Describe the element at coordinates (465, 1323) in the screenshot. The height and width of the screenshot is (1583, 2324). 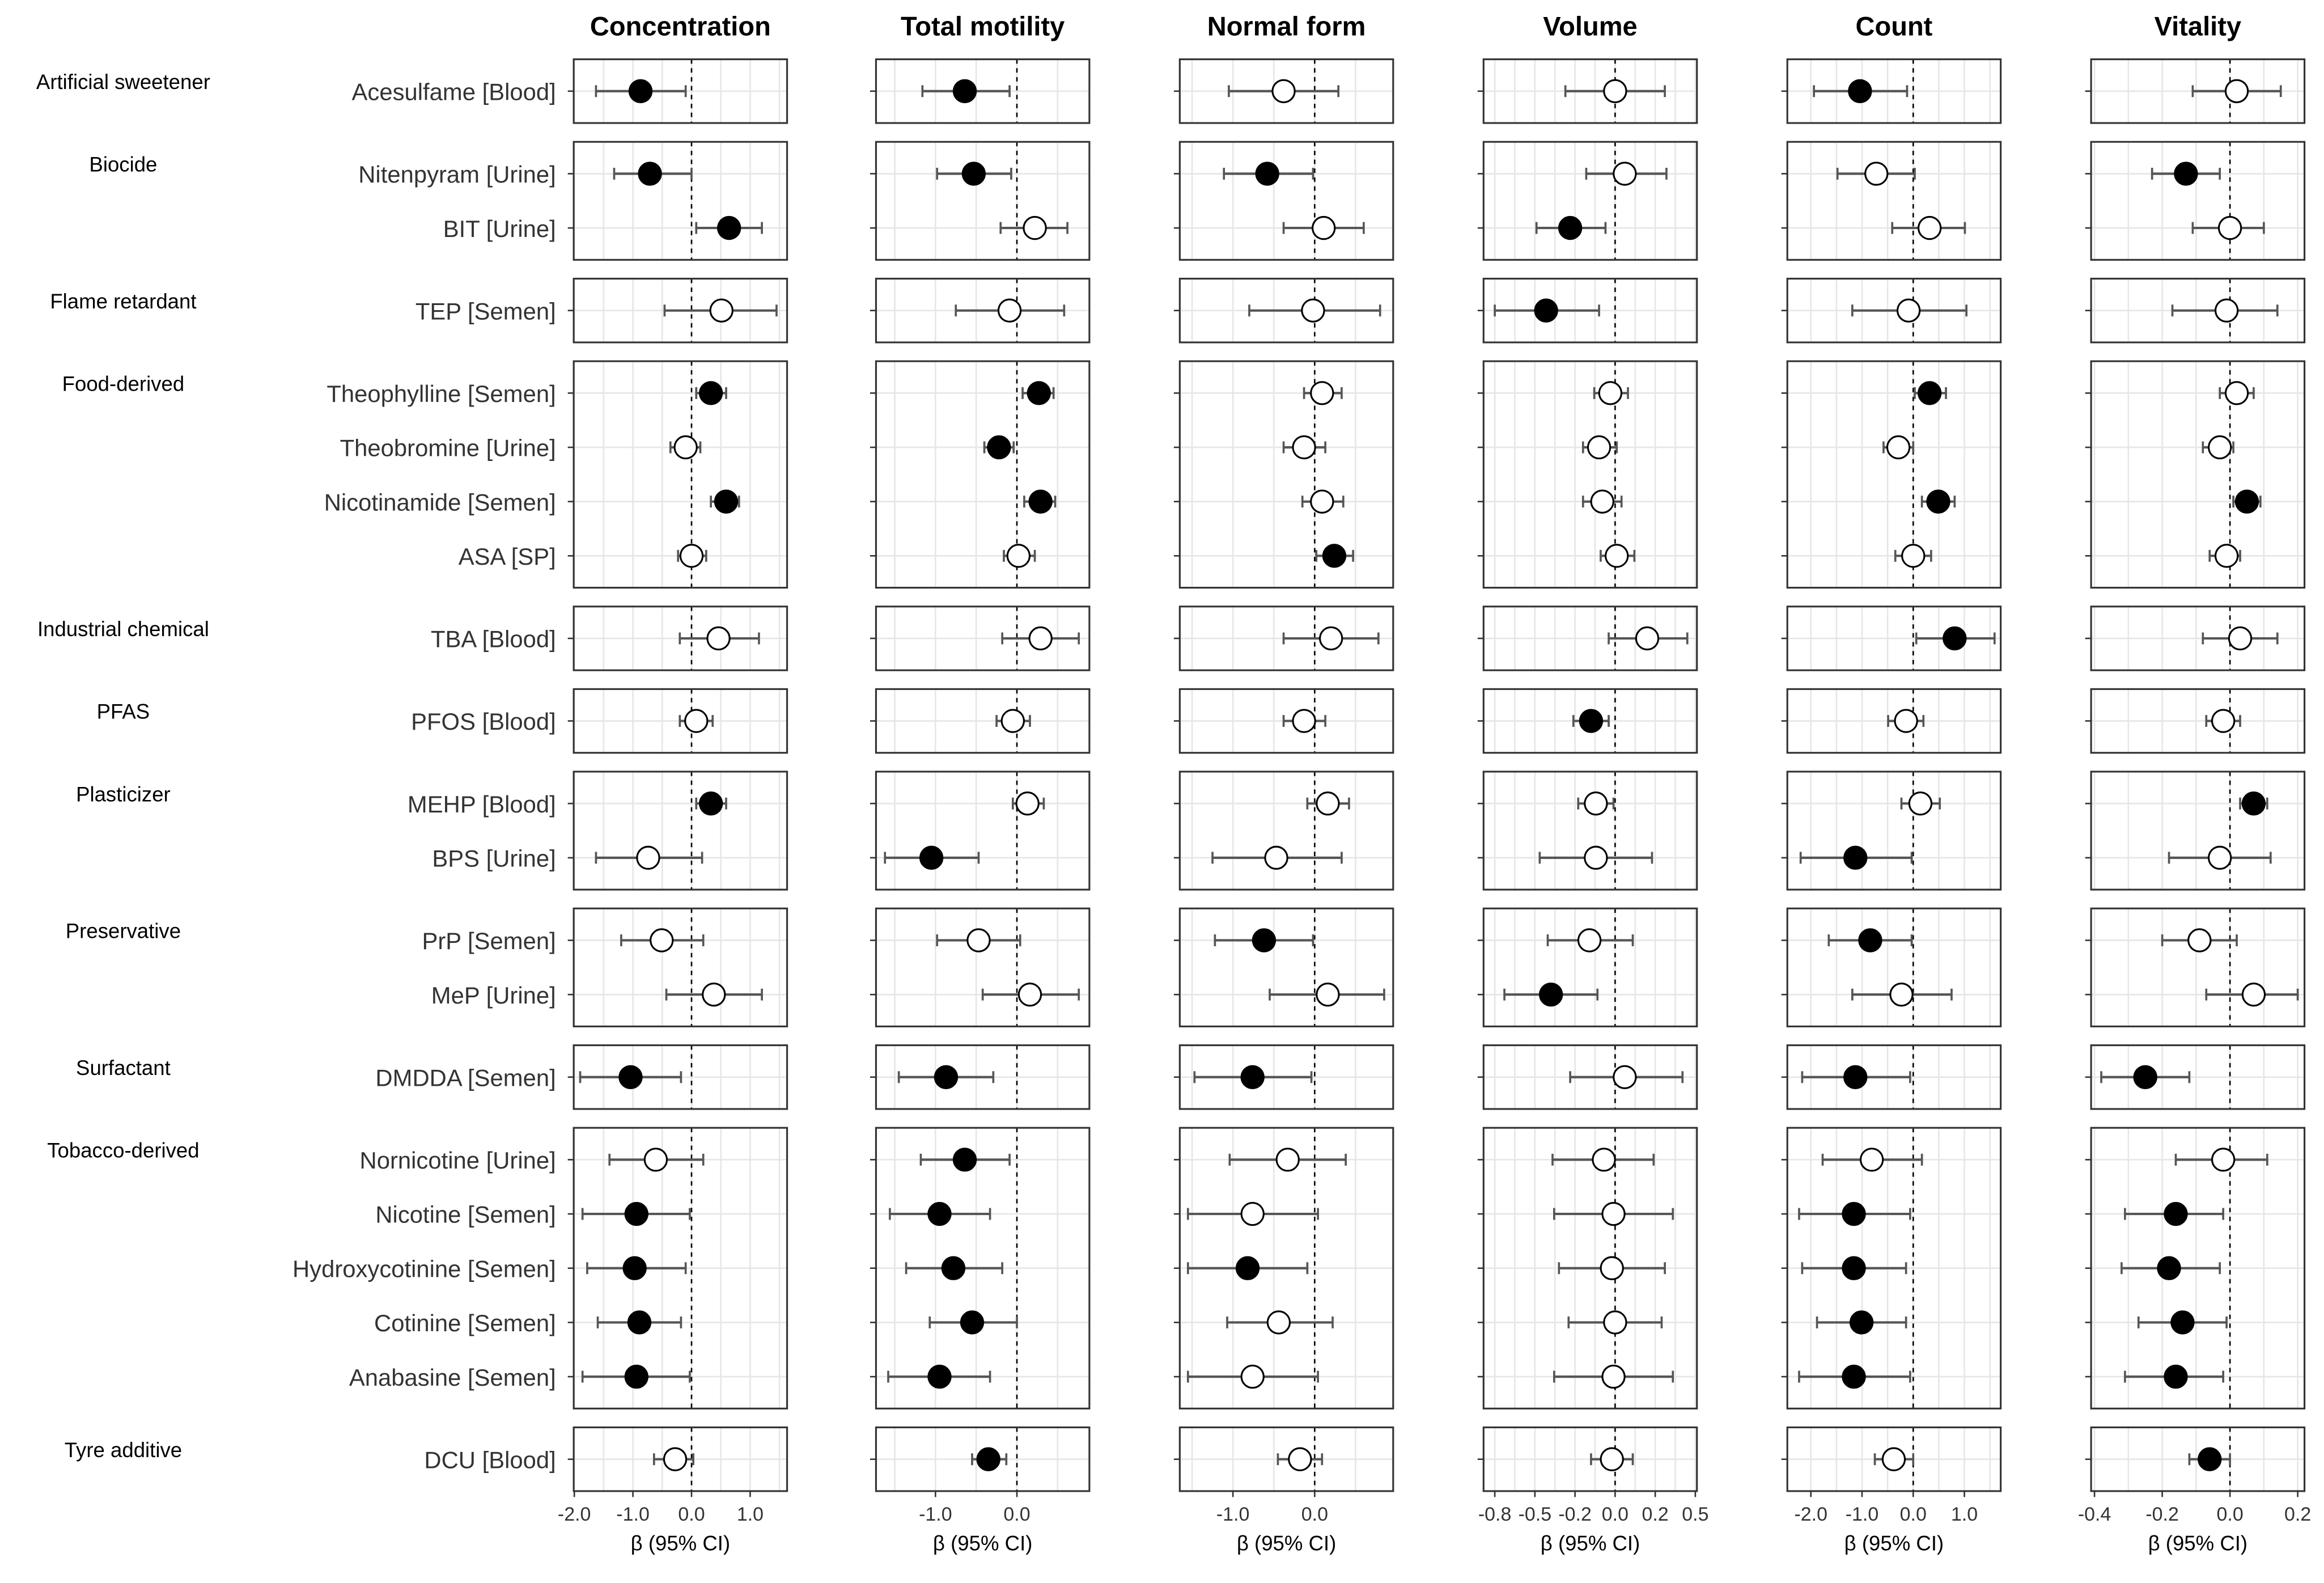
I see `row-label: Cotinine [Semen]` at that location.